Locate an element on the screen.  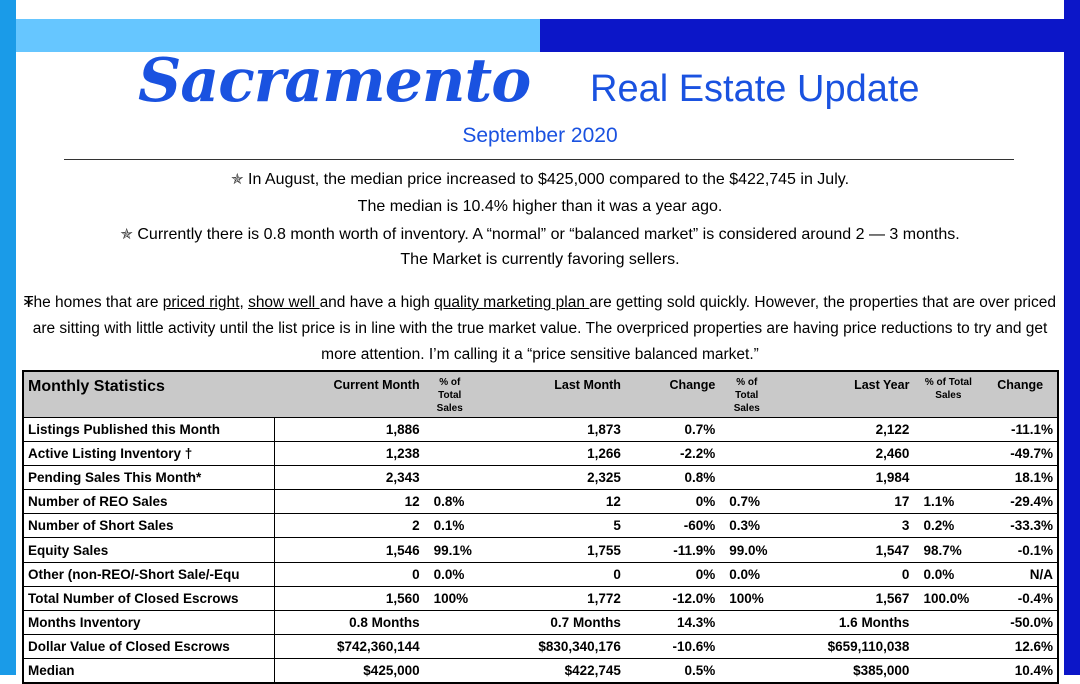
table-cell-last: $830,340,176 is located at coordinates (579, 647).